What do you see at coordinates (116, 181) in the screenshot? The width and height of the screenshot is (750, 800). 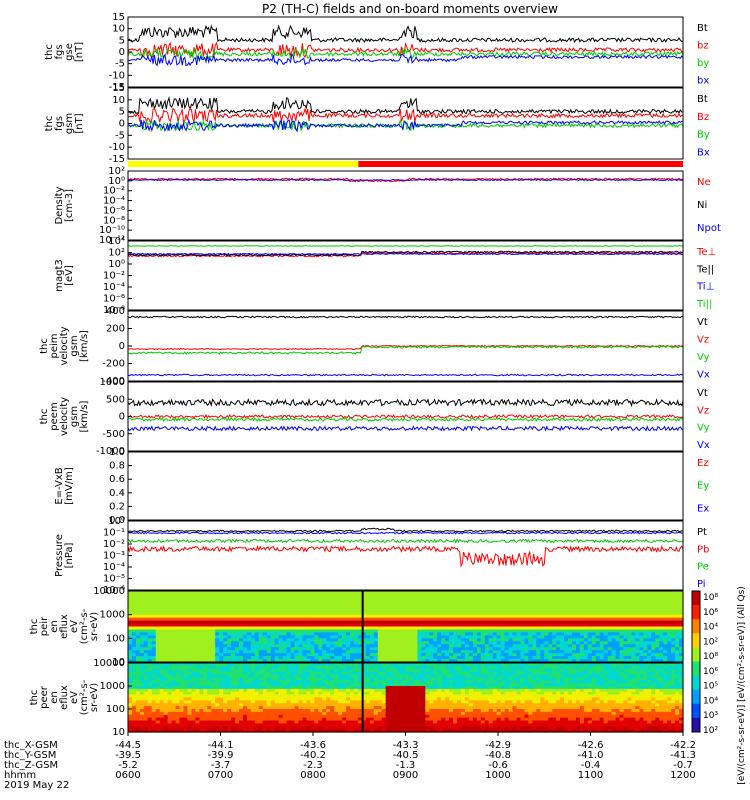 I see `y-tick-label: 10⁰` at bounding box center [116, 181].